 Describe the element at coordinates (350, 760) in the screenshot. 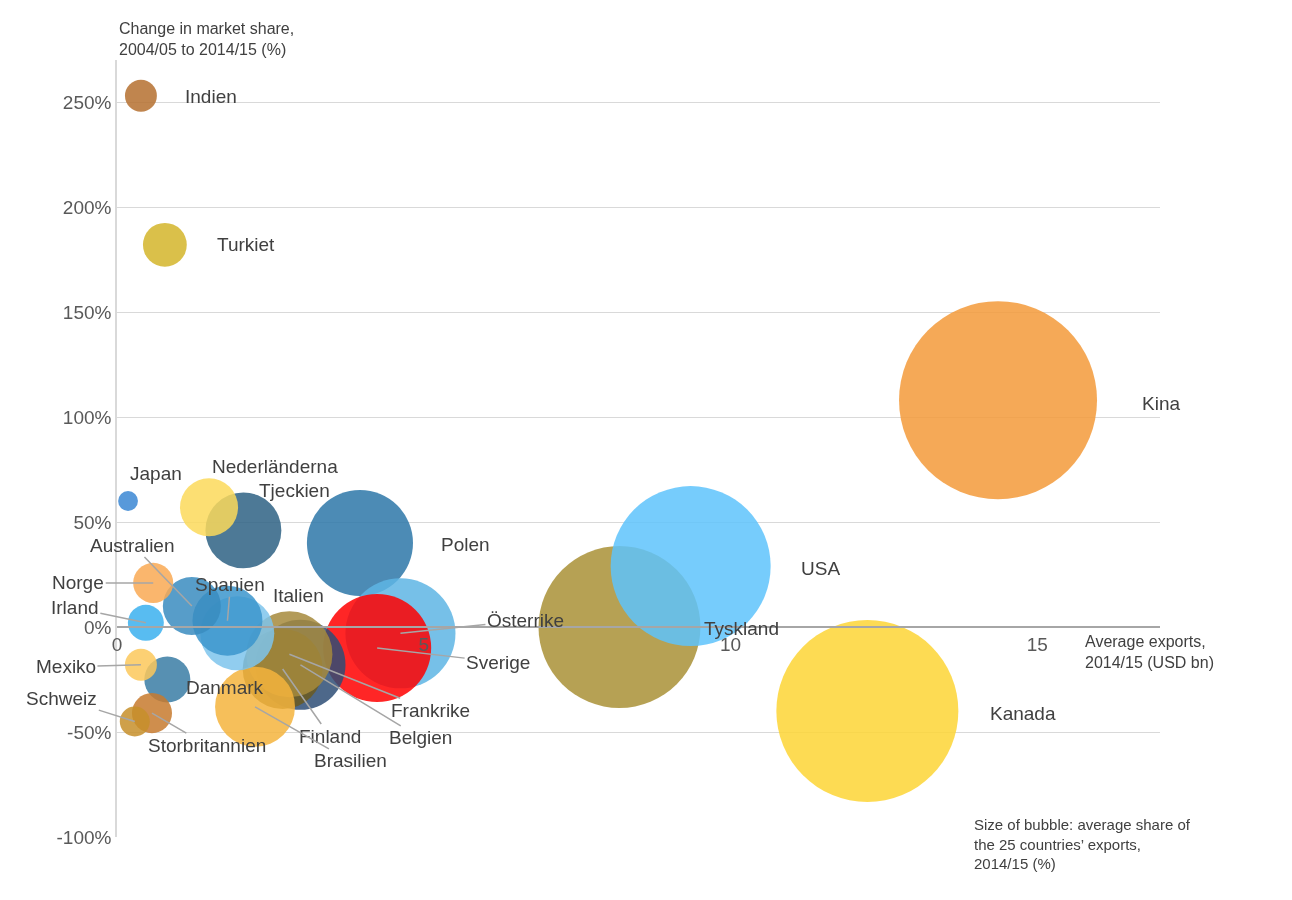

I see `series-label: Brasilien` at that location.